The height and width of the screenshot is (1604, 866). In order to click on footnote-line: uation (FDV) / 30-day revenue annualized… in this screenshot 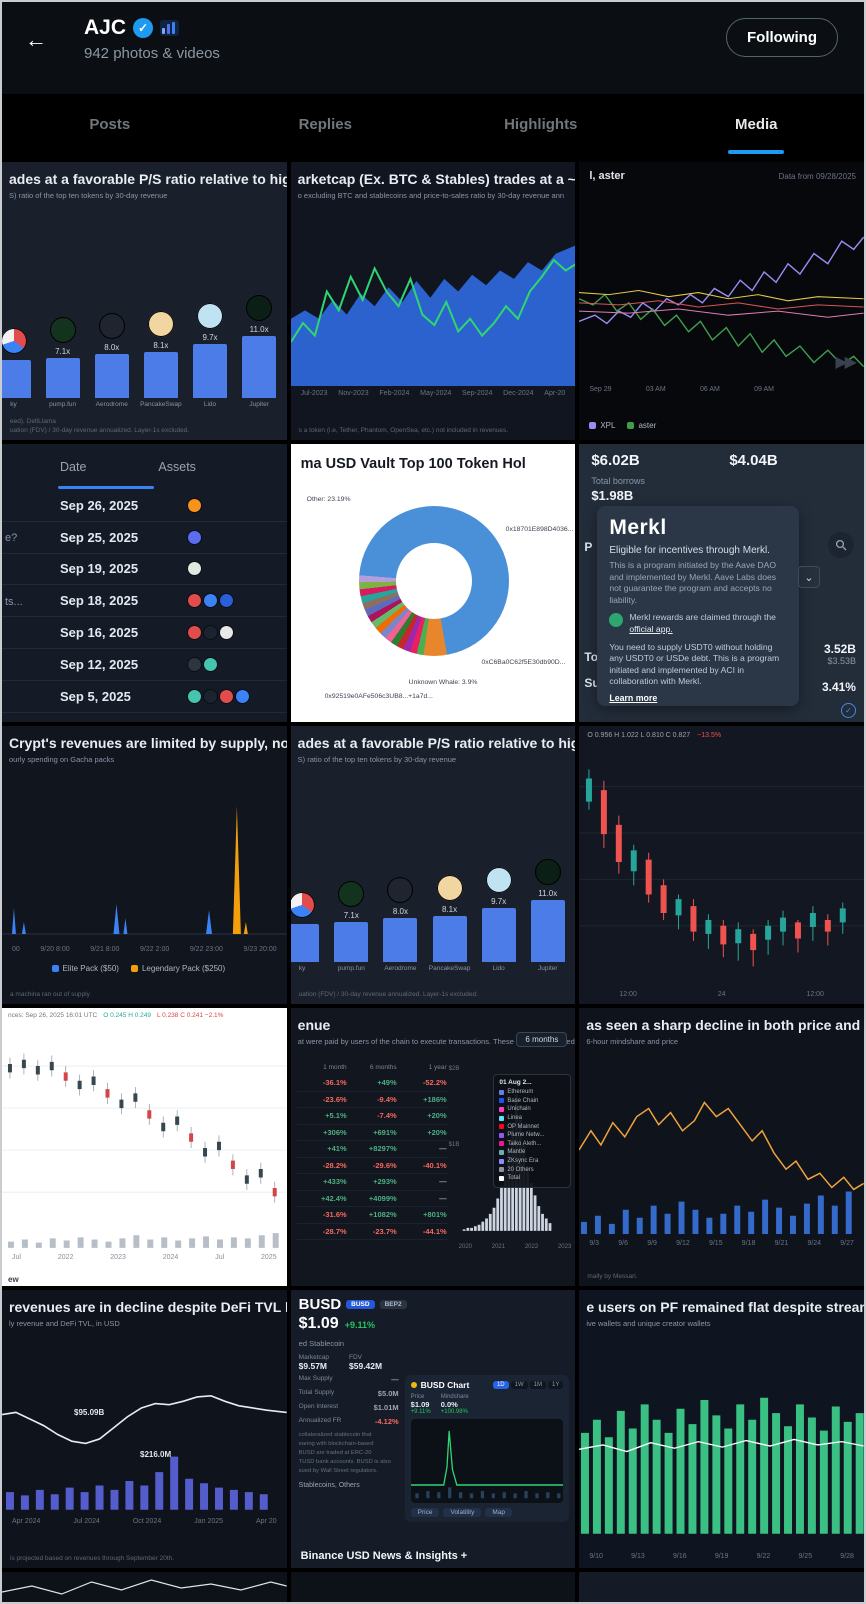, I will do `click(100, 431)`.